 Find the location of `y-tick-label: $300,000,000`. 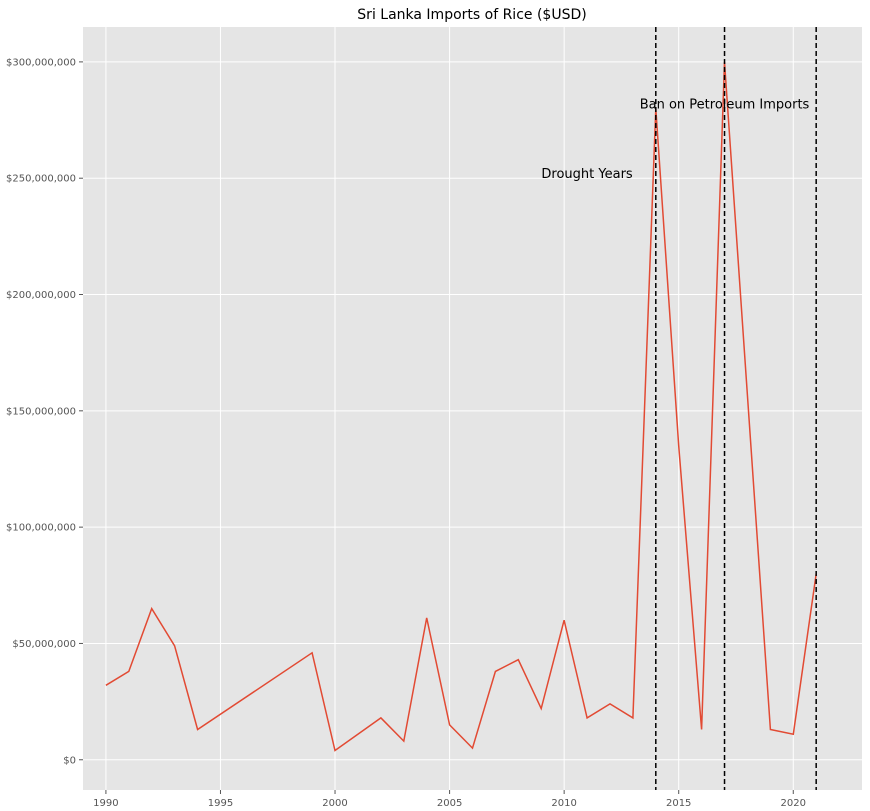

y-tick-label: $300,000,000 is located at coordinates (41, 62).